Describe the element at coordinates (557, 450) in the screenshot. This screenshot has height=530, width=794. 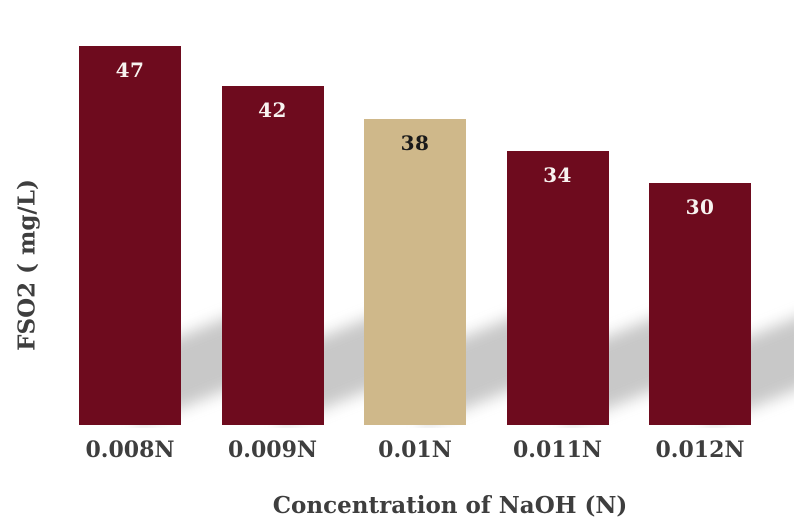
I see `x-tick-0.011N: 0.011N` at that location.